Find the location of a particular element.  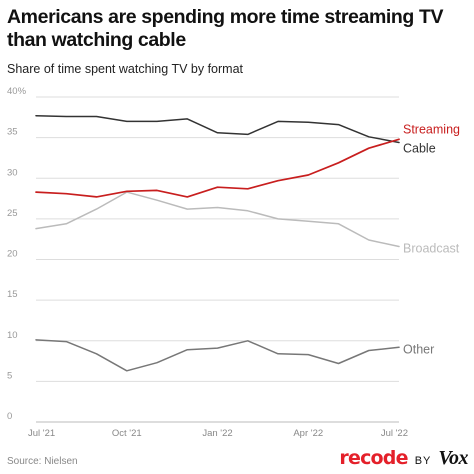

series-label-broadcast: Broadcast is located at coordinates (431, 249).